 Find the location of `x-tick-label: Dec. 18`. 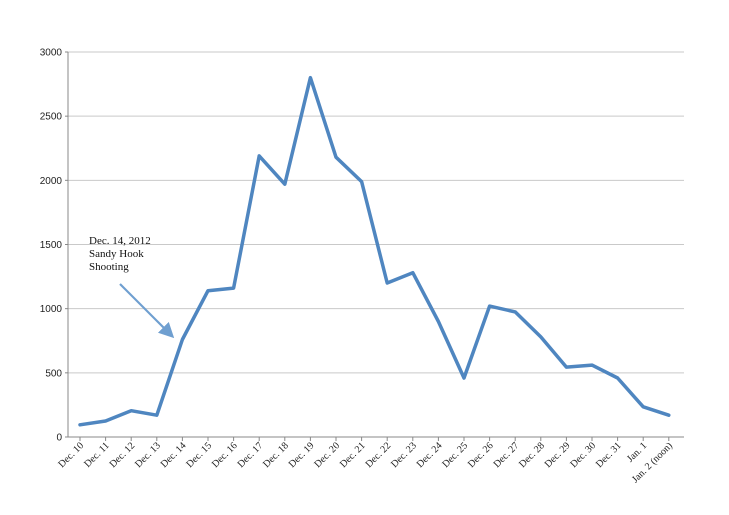

x-tick-label: Dec. 18 is located at coordinates (276, 455).